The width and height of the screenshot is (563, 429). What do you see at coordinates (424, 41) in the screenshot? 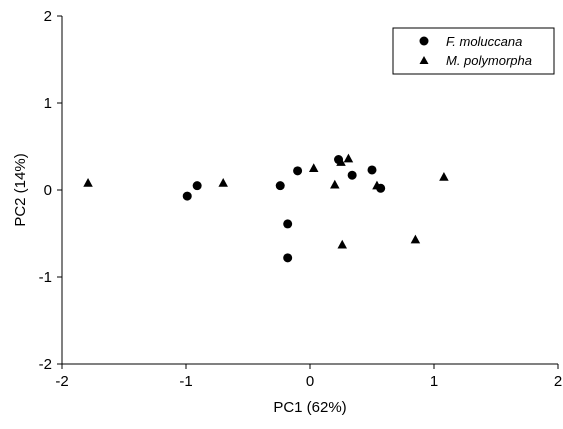
I see `legend-marker-f-moluccana` at bounding box center [424, 41].